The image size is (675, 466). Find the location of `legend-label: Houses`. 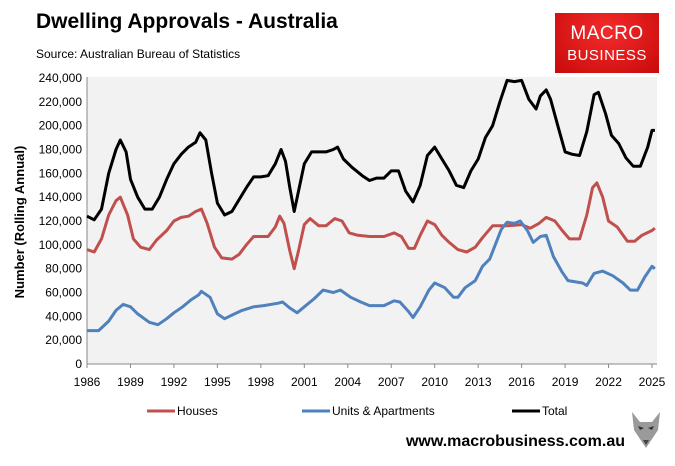

legend-label: Houses is located at coordinates (197, 411).